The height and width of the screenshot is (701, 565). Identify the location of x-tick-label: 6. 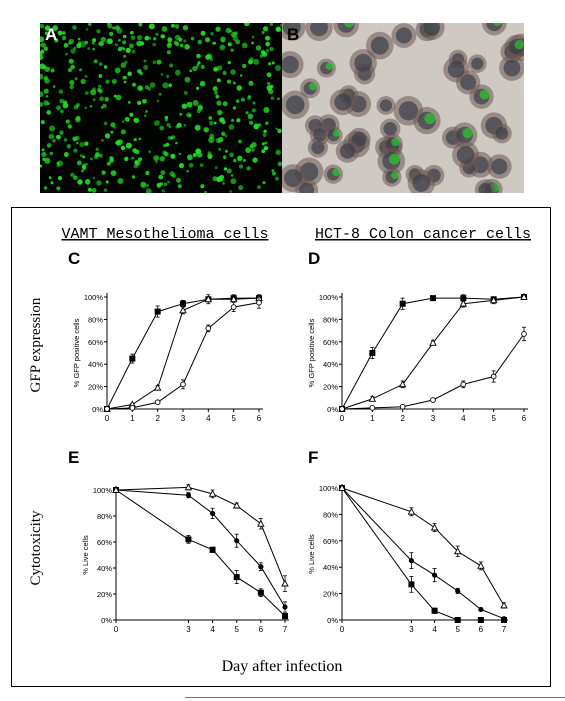
(524, 418).